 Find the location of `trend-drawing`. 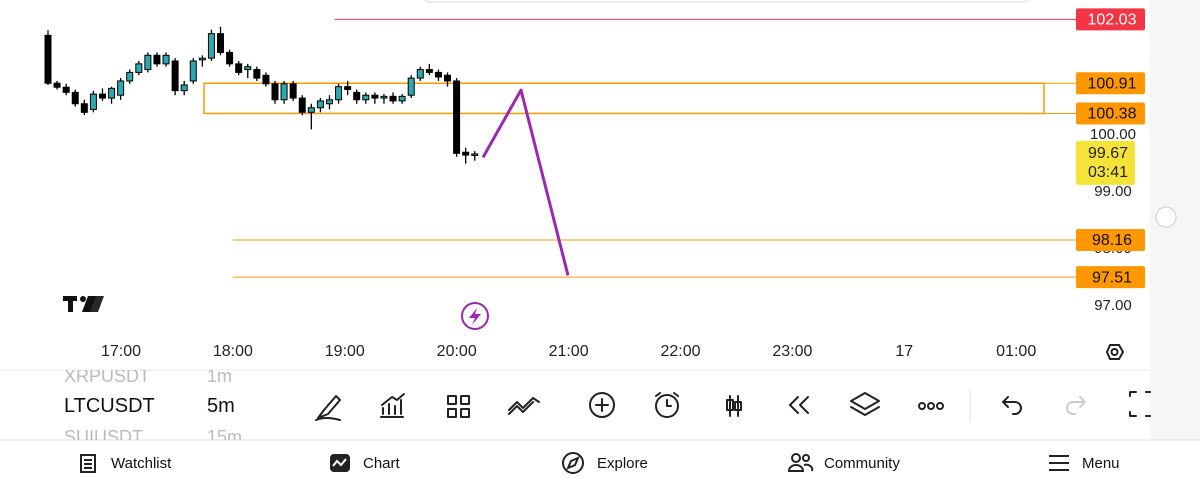

trend-drawing is located at coordinates (525, 182).